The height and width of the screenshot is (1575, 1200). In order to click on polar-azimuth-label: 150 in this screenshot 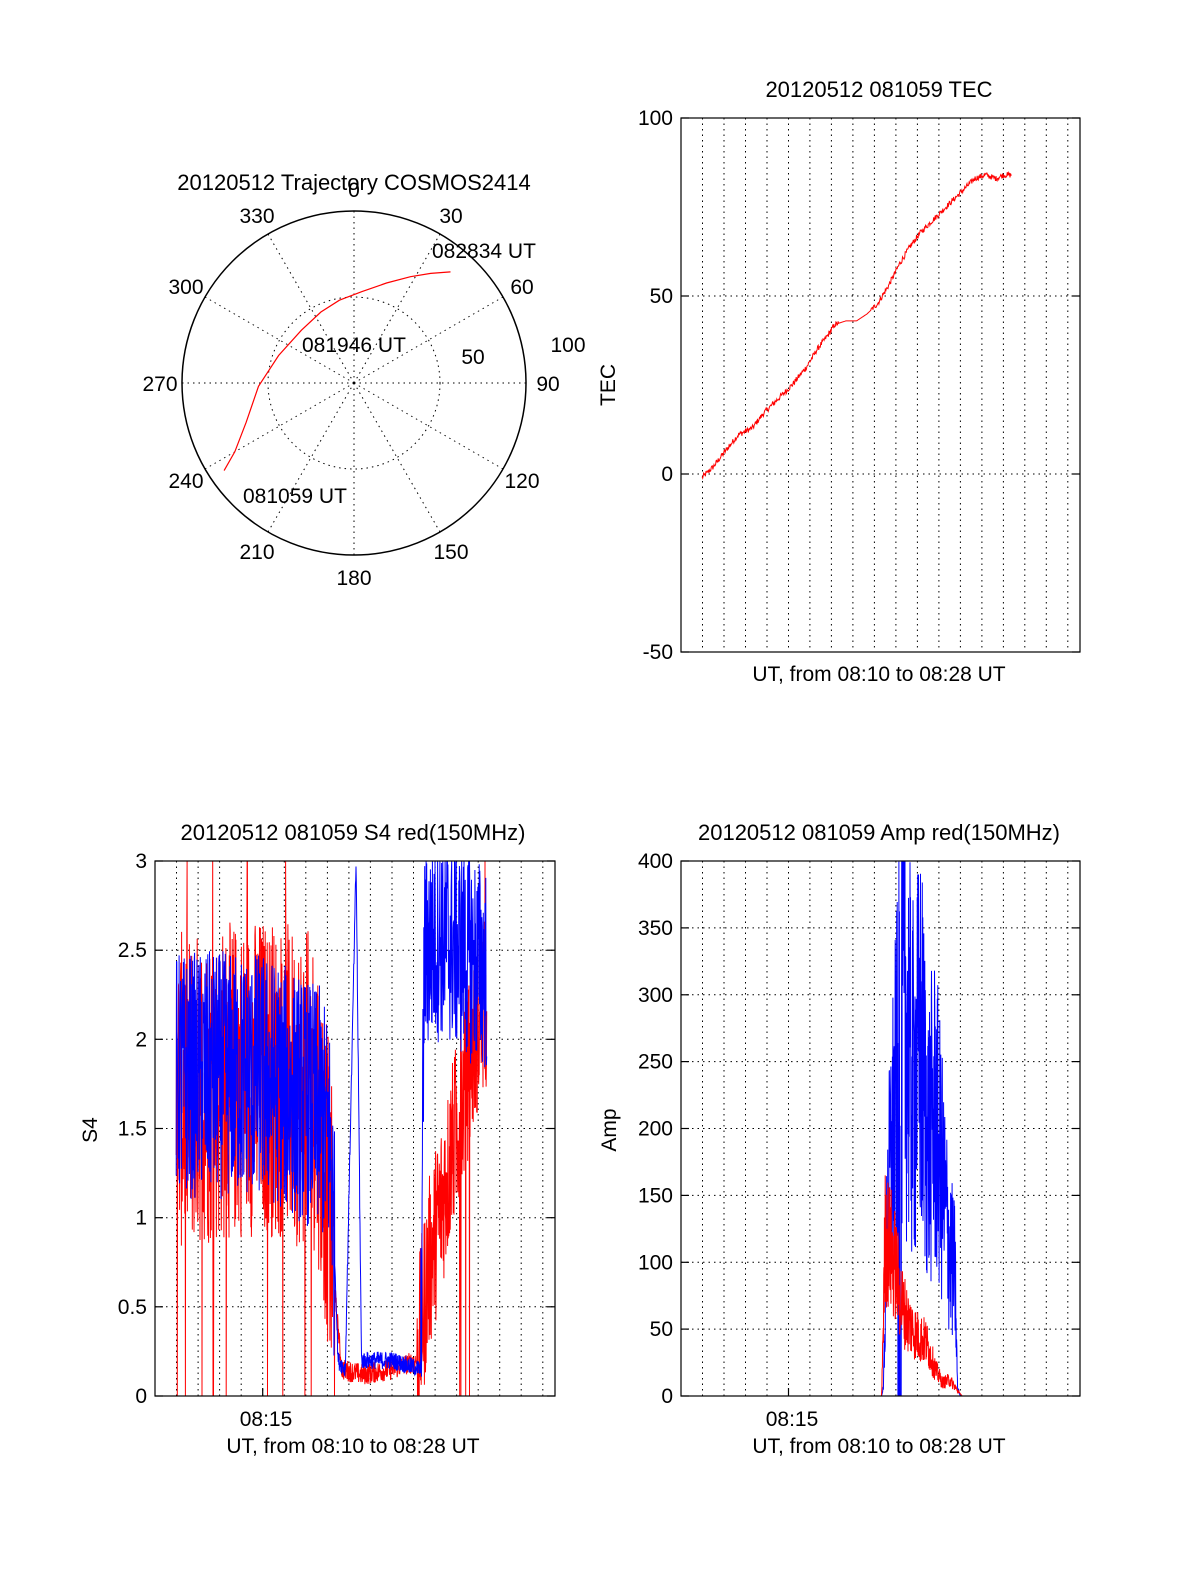, I will do `click(450, 552)`.